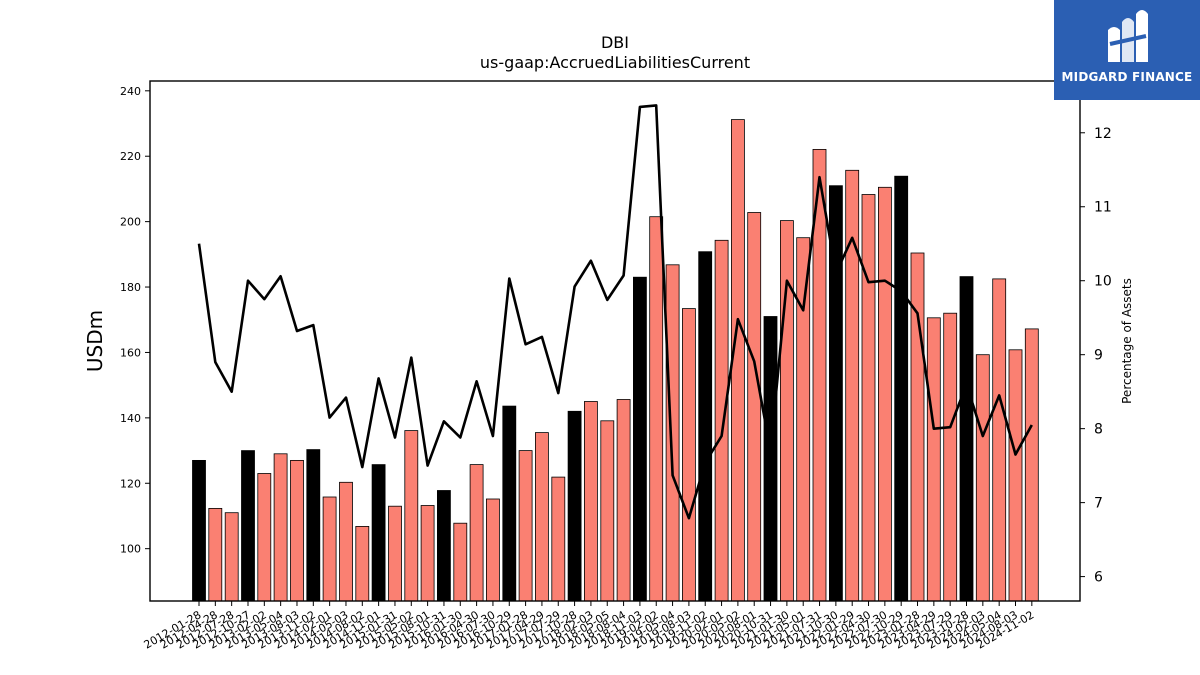 This screenshot has width=1200, height=675. Describe the element at coordinates (135, 320) in the screenshot. I see `y-axis-left: 100 120 140 160 180 200 220 240` at that location.